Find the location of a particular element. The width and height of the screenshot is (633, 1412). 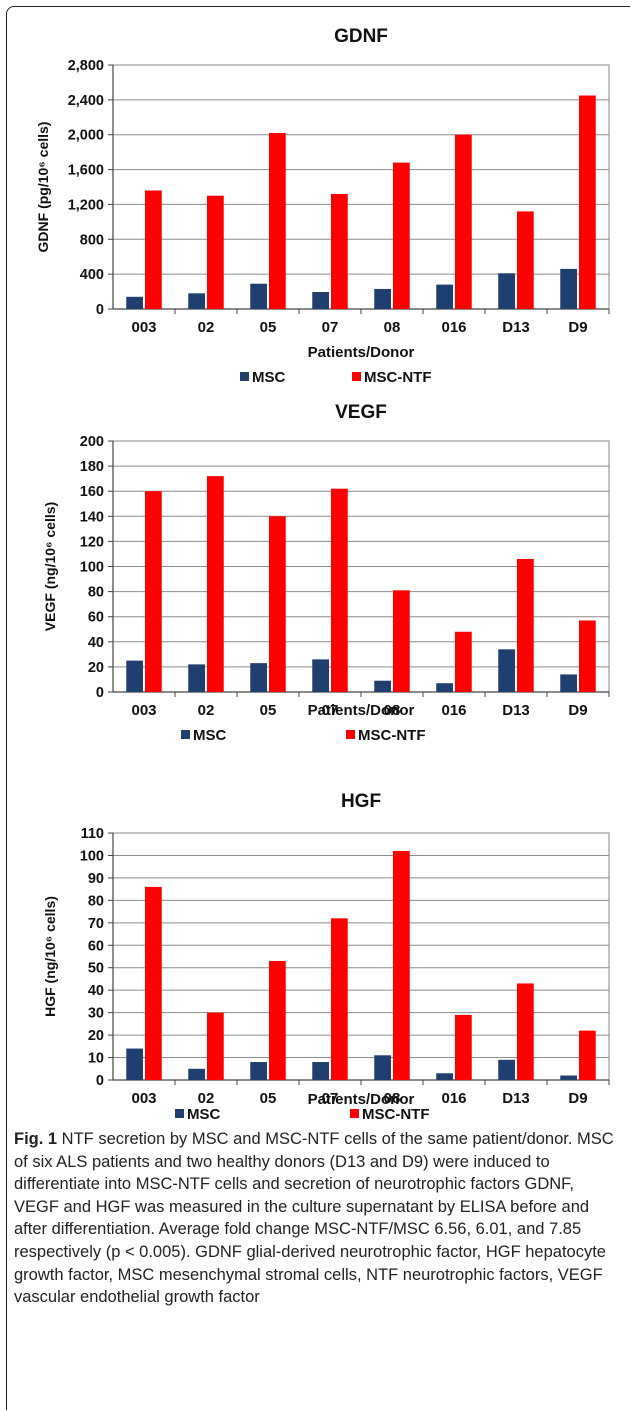

chart-2-x-tick-label: 016 is located at coordinates (453, 710).